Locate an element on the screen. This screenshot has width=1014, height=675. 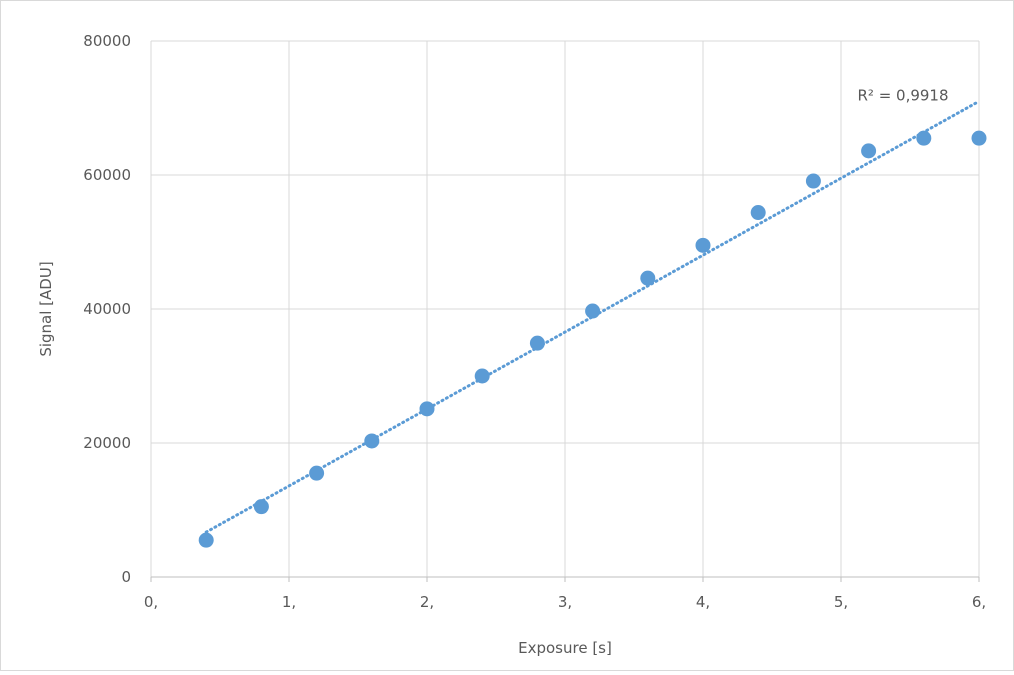
x-tick-label: 5, is located at coordinates (841, 602).